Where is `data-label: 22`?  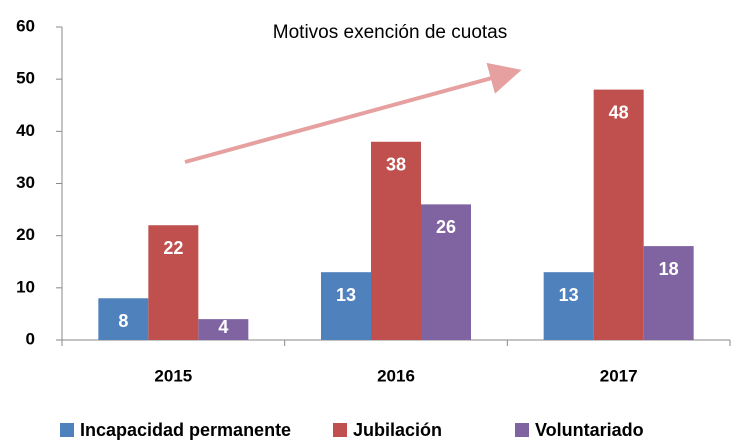 data-label: 22 is located at coordinates (173, 248).